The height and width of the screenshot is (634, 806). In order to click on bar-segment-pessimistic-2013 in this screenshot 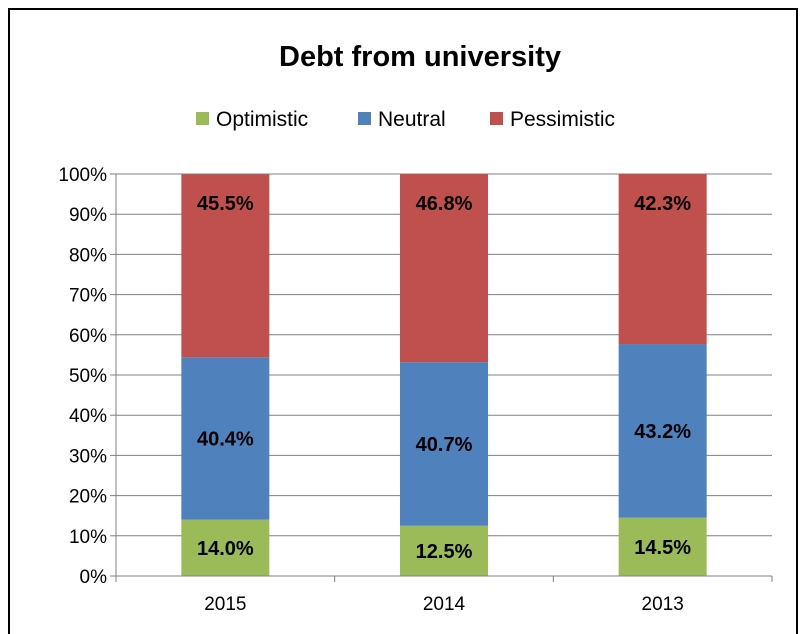, I will do `click(662, 259)`.